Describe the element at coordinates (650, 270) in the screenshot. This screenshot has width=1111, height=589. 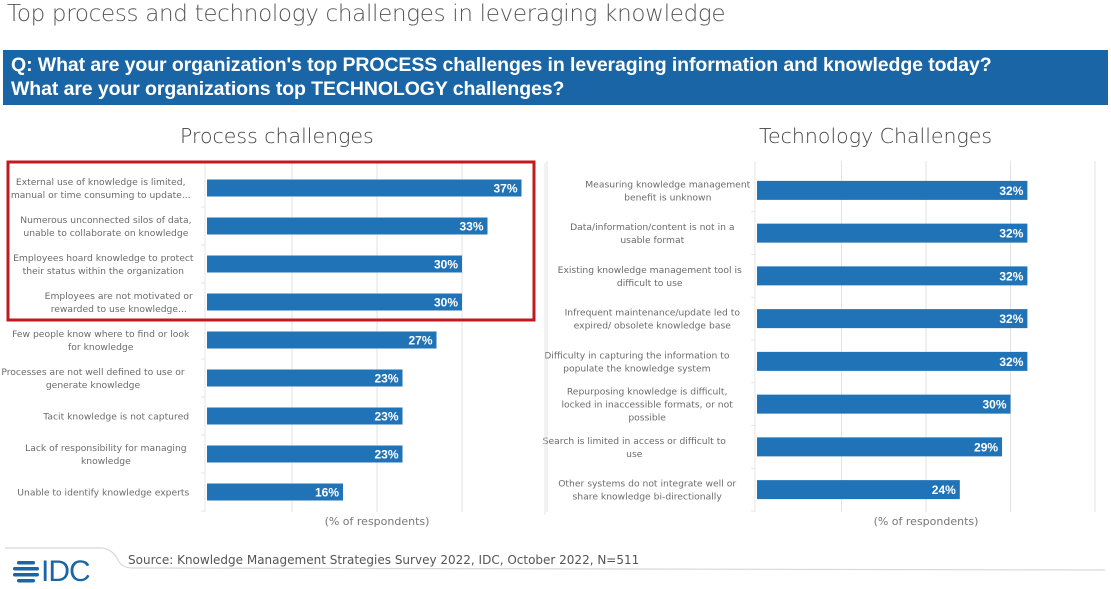
I see `technology-category-label-line: Existing knowledge management tool is` at that location.